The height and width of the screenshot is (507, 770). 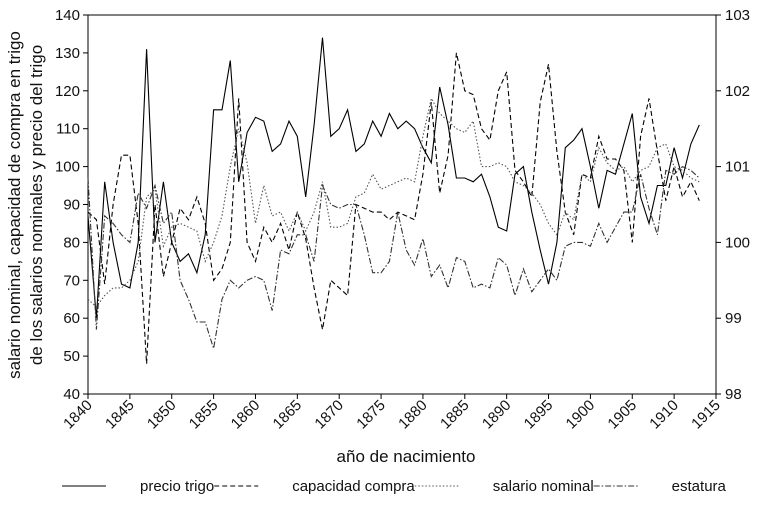 I want to click on y-tick-label: 80, so click(x=71, y=242).